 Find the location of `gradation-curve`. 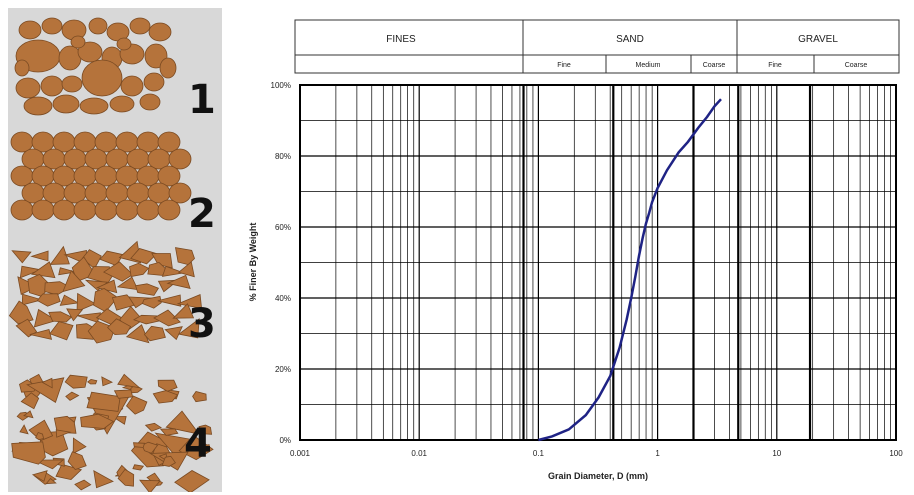

gradation-curve is located at coordinates (630, 270).